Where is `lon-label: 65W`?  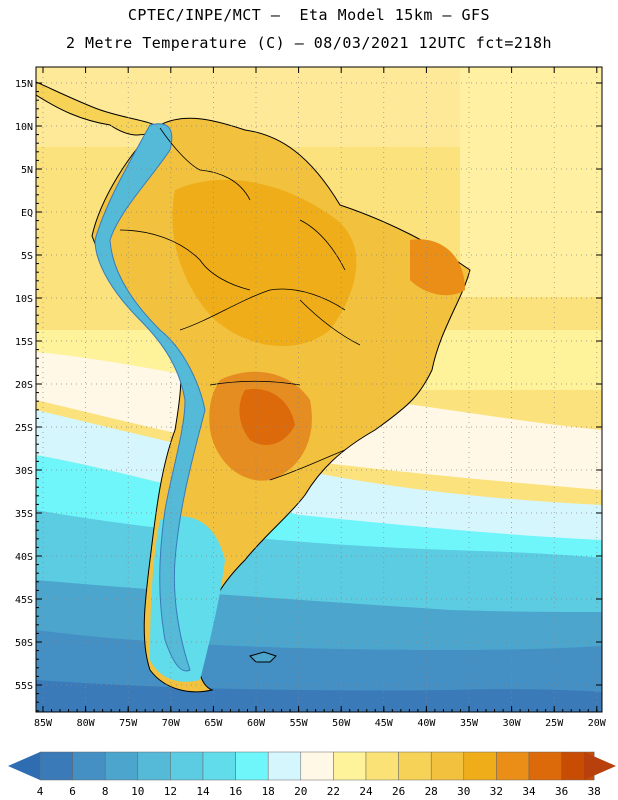
lon-label: 65W is located at coordinates (213, 723).